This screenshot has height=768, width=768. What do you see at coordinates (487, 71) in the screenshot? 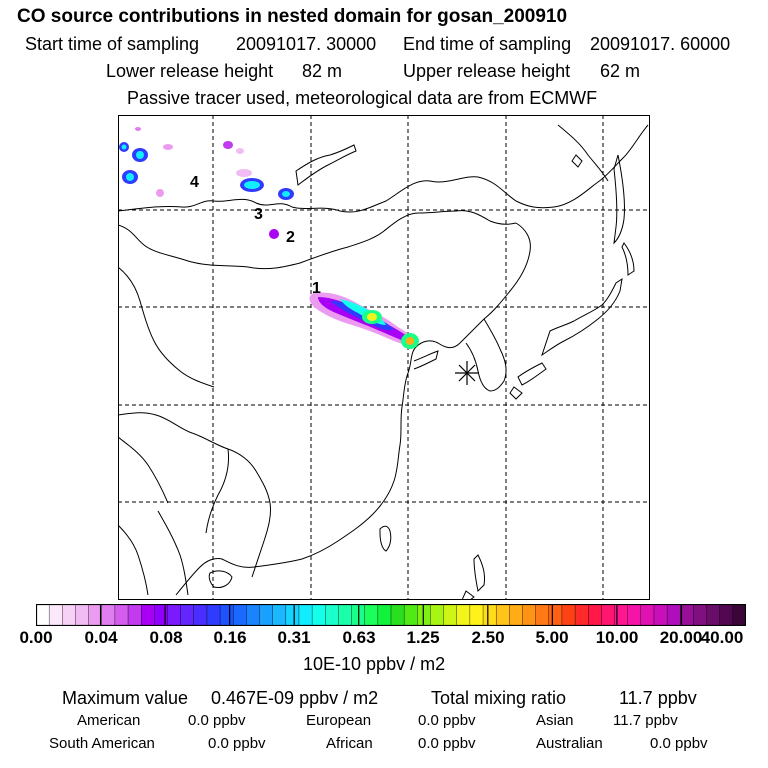
I see `upper-release-label: Upper release height` at bounding box center [487, 71].